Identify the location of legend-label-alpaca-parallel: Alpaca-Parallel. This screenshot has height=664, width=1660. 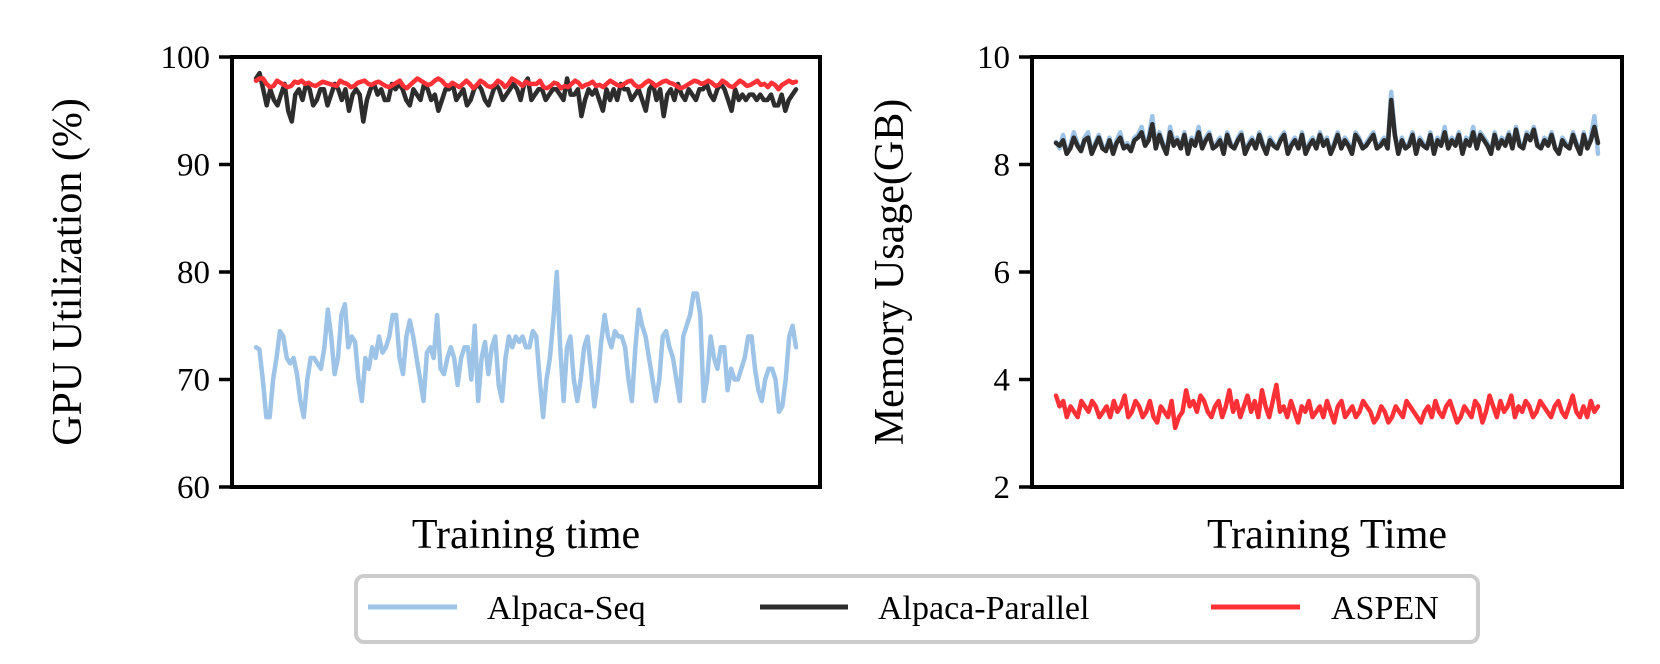
(983, 608).